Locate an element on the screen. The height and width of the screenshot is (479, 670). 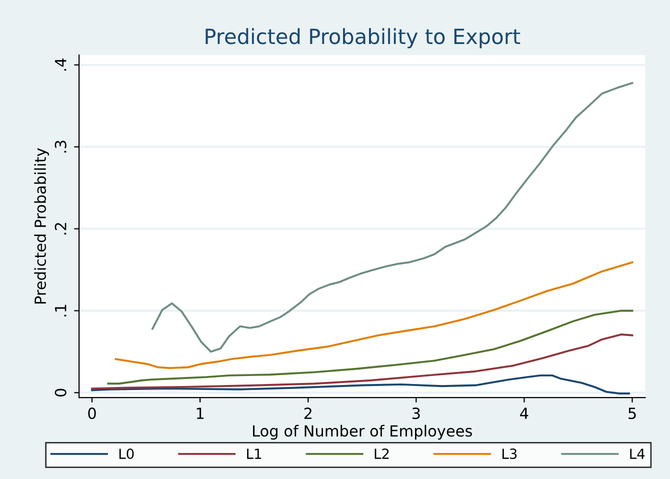
y-tick-label: .4 is located at coordinates (60, 64).